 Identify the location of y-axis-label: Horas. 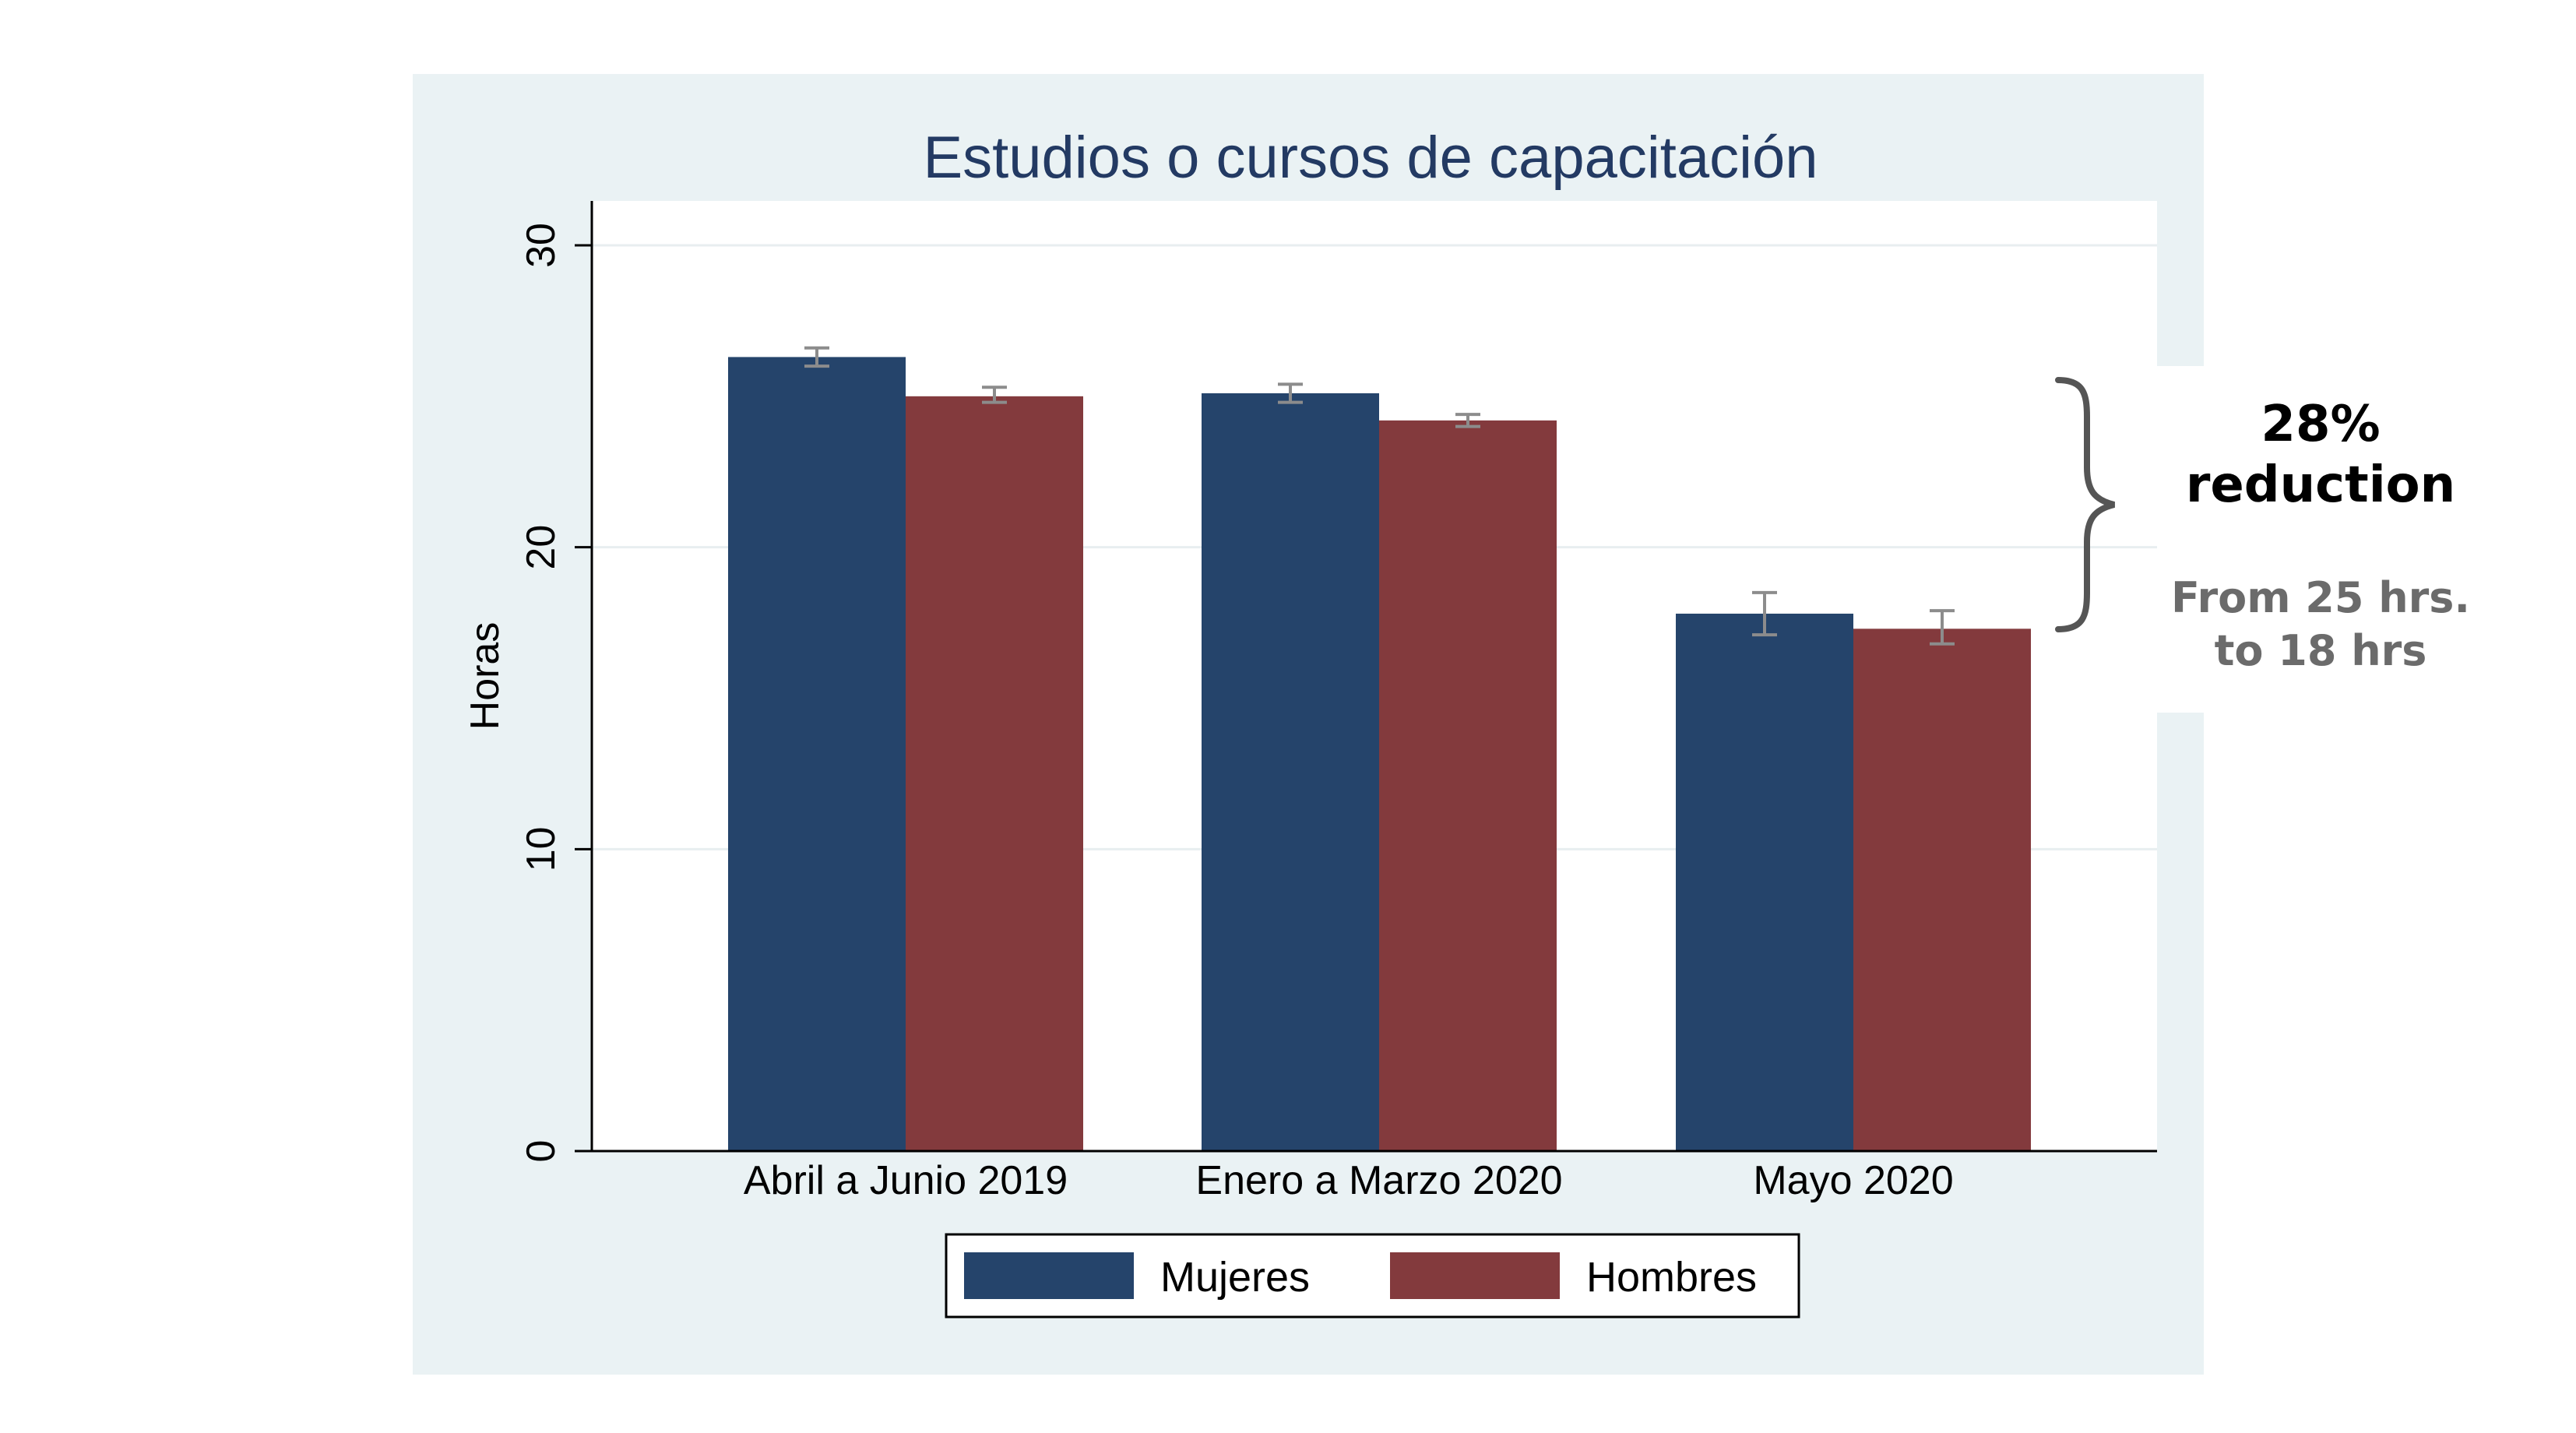
(485, 676).